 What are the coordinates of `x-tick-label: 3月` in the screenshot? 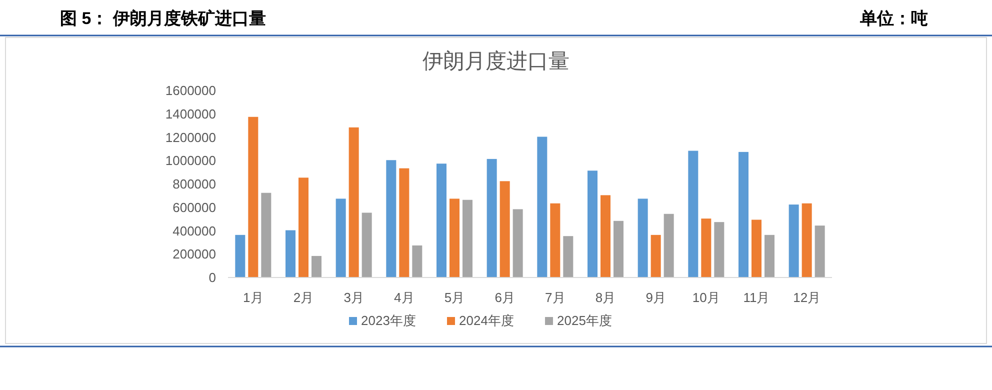 It's located at (354, 297).